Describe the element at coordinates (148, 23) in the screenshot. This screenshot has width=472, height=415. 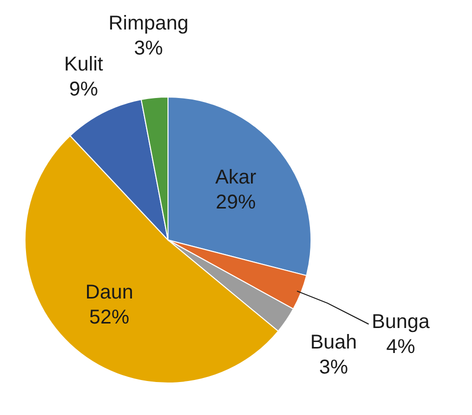
I see `slice-label: Rimpang` at that location.